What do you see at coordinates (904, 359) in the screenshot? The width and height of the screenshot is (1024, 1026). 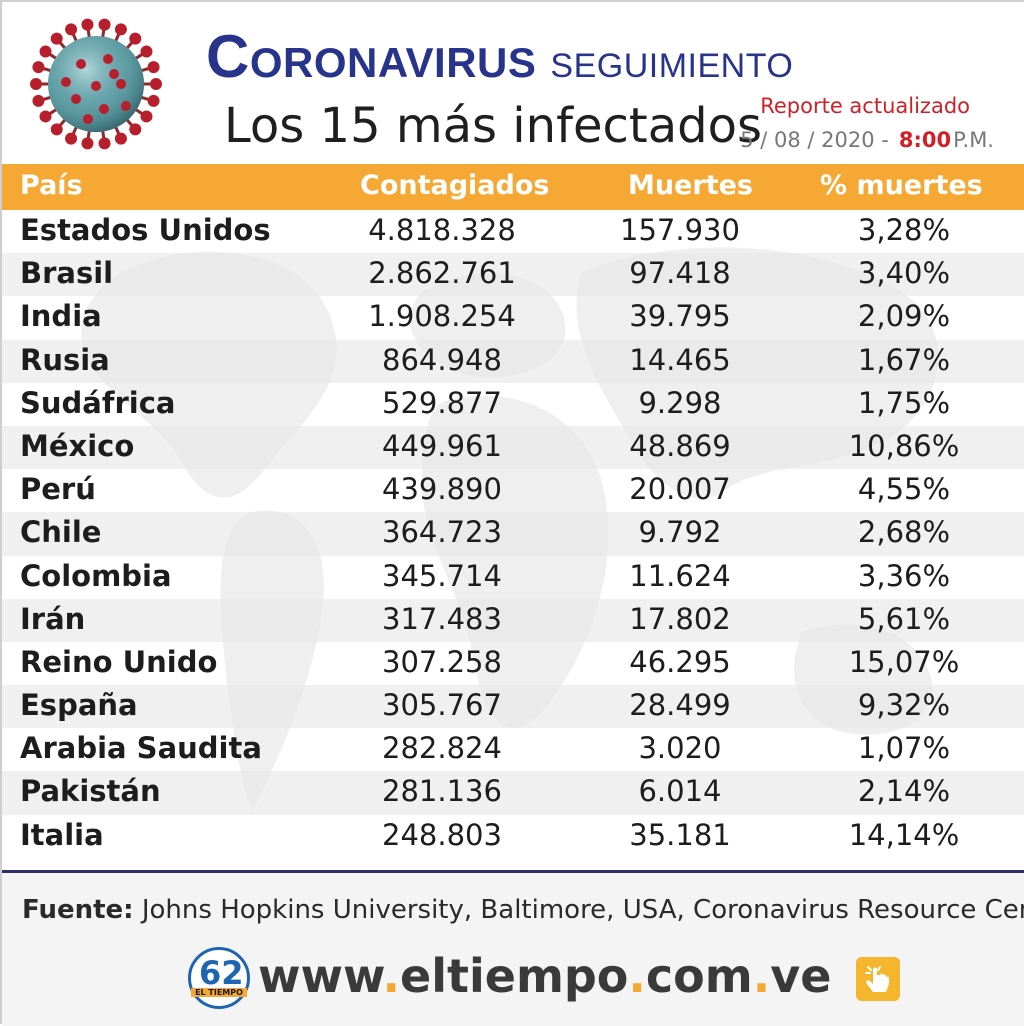 I see `death-pct-cell: 1,67%` at bounding box center [904, 359].